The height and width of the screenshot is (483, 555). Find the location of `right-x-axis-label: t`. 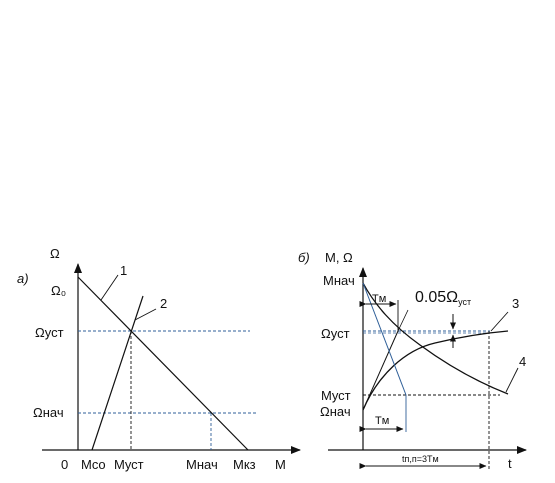

right-x-axis-label: t is located at coordinates (510, 463).